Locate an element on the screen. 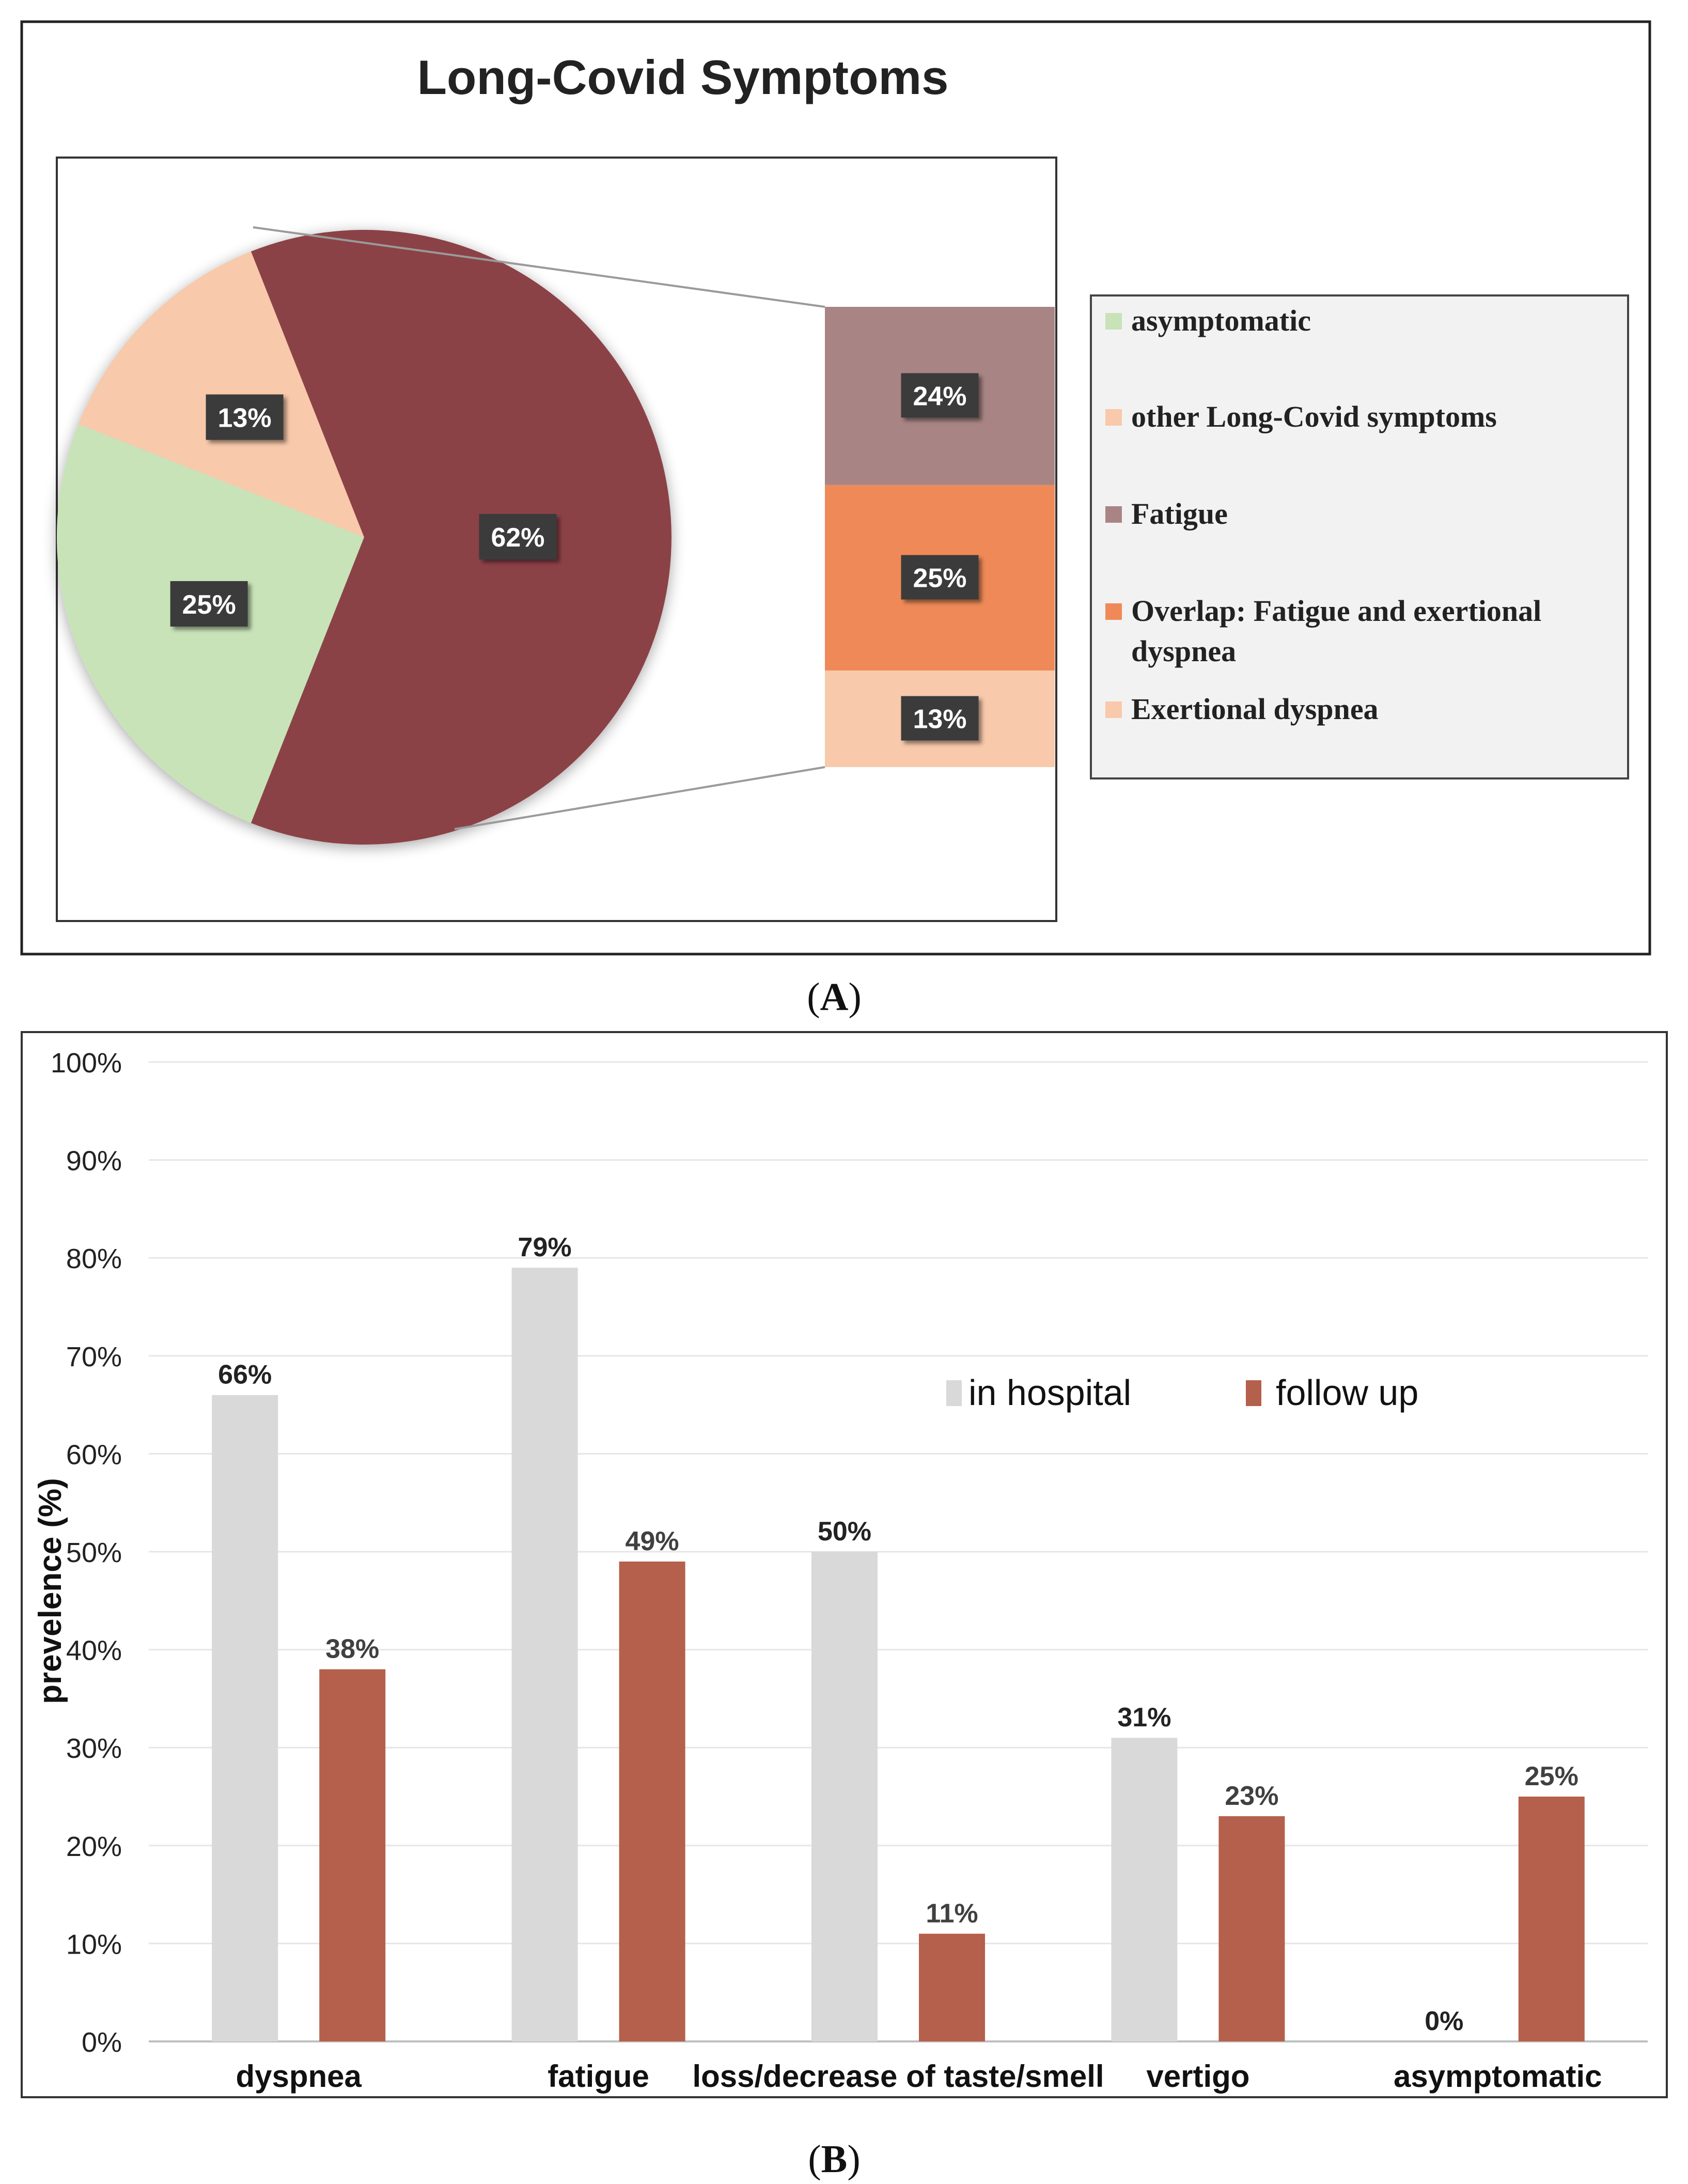 The width and height of the screenshot is (1688, 2184). pie-data-labels: 25% 13% 62% is located at coordinates (364, 510).